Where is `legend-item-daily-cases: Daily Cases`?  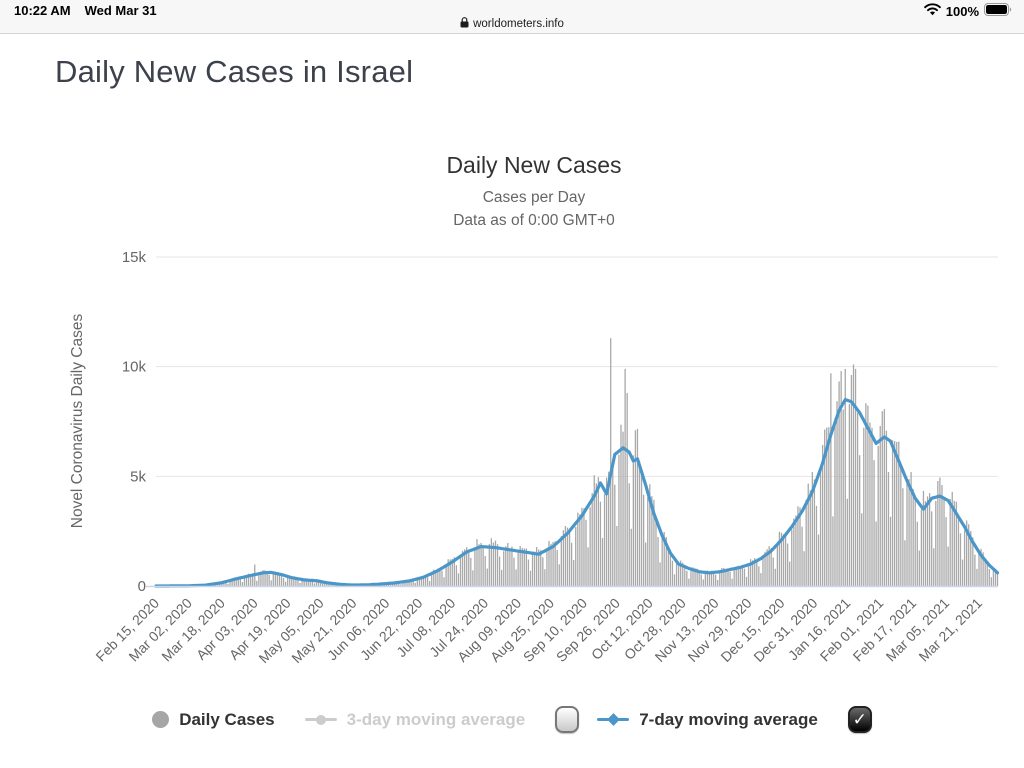
legend-item-daily-cases: Daily Cases is located at coordinates (213, 719).